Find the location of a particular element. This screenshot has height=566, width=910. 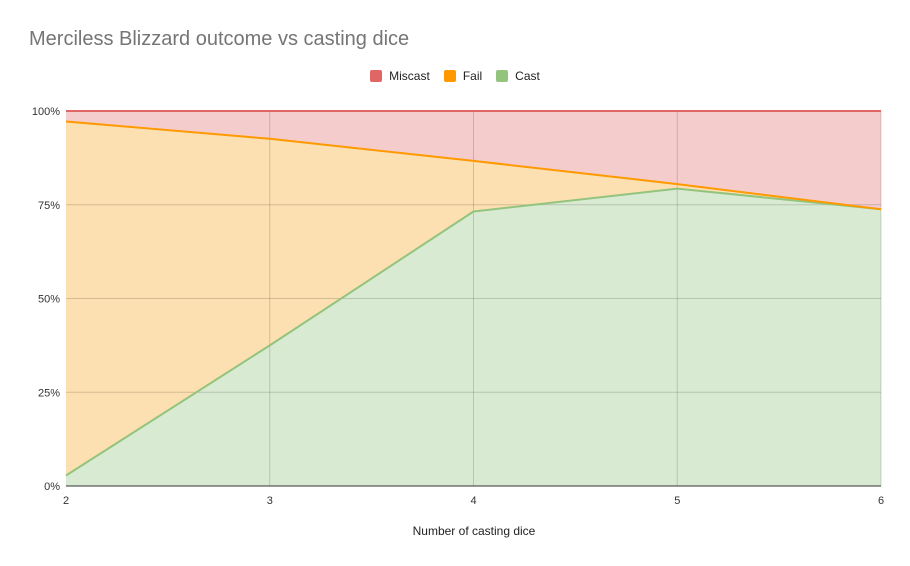

legend-item-fail: Fail is located at coordinates (463, 76).